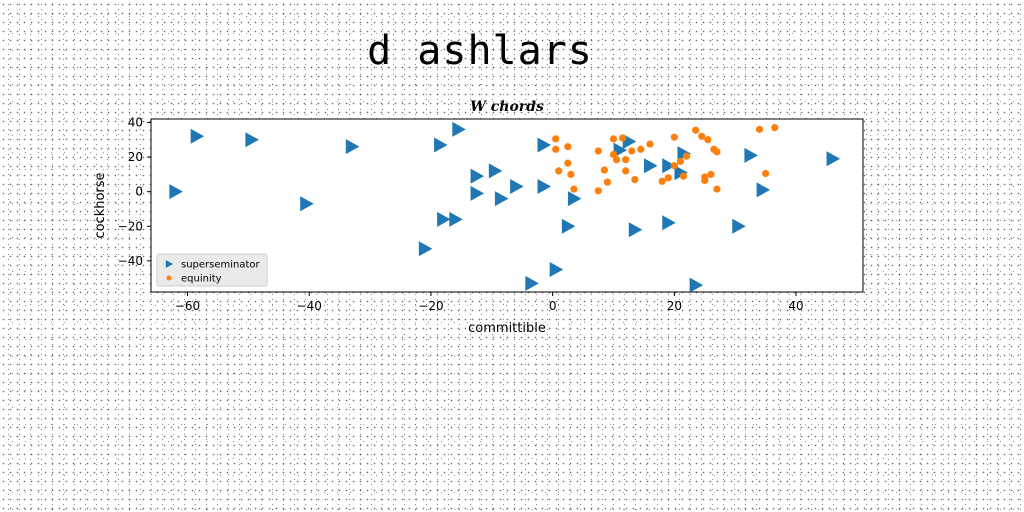  I want to click on x-tick-label: −20, so click(430, 306).